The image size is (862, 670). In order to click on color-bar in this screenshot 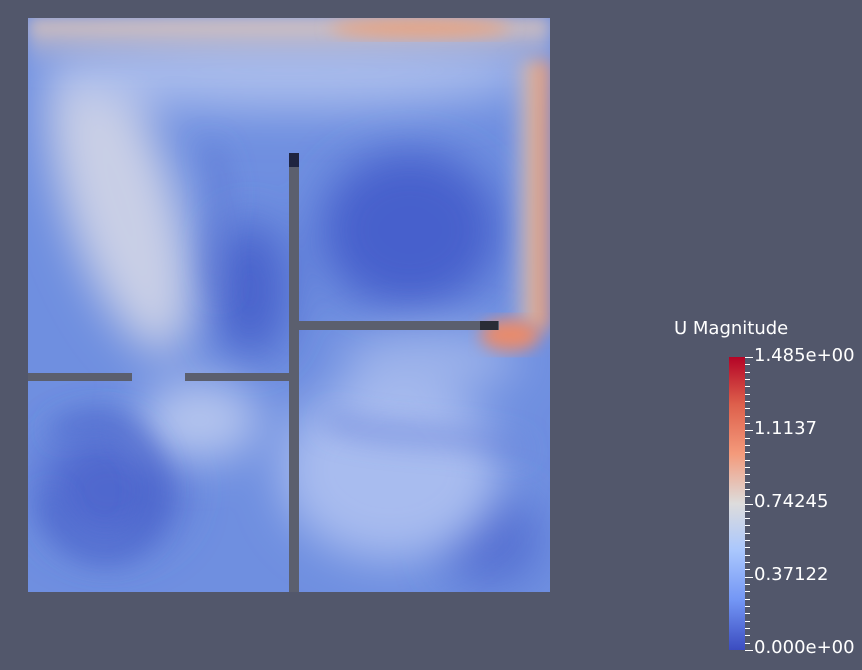, I will do `click(737, 503)`.